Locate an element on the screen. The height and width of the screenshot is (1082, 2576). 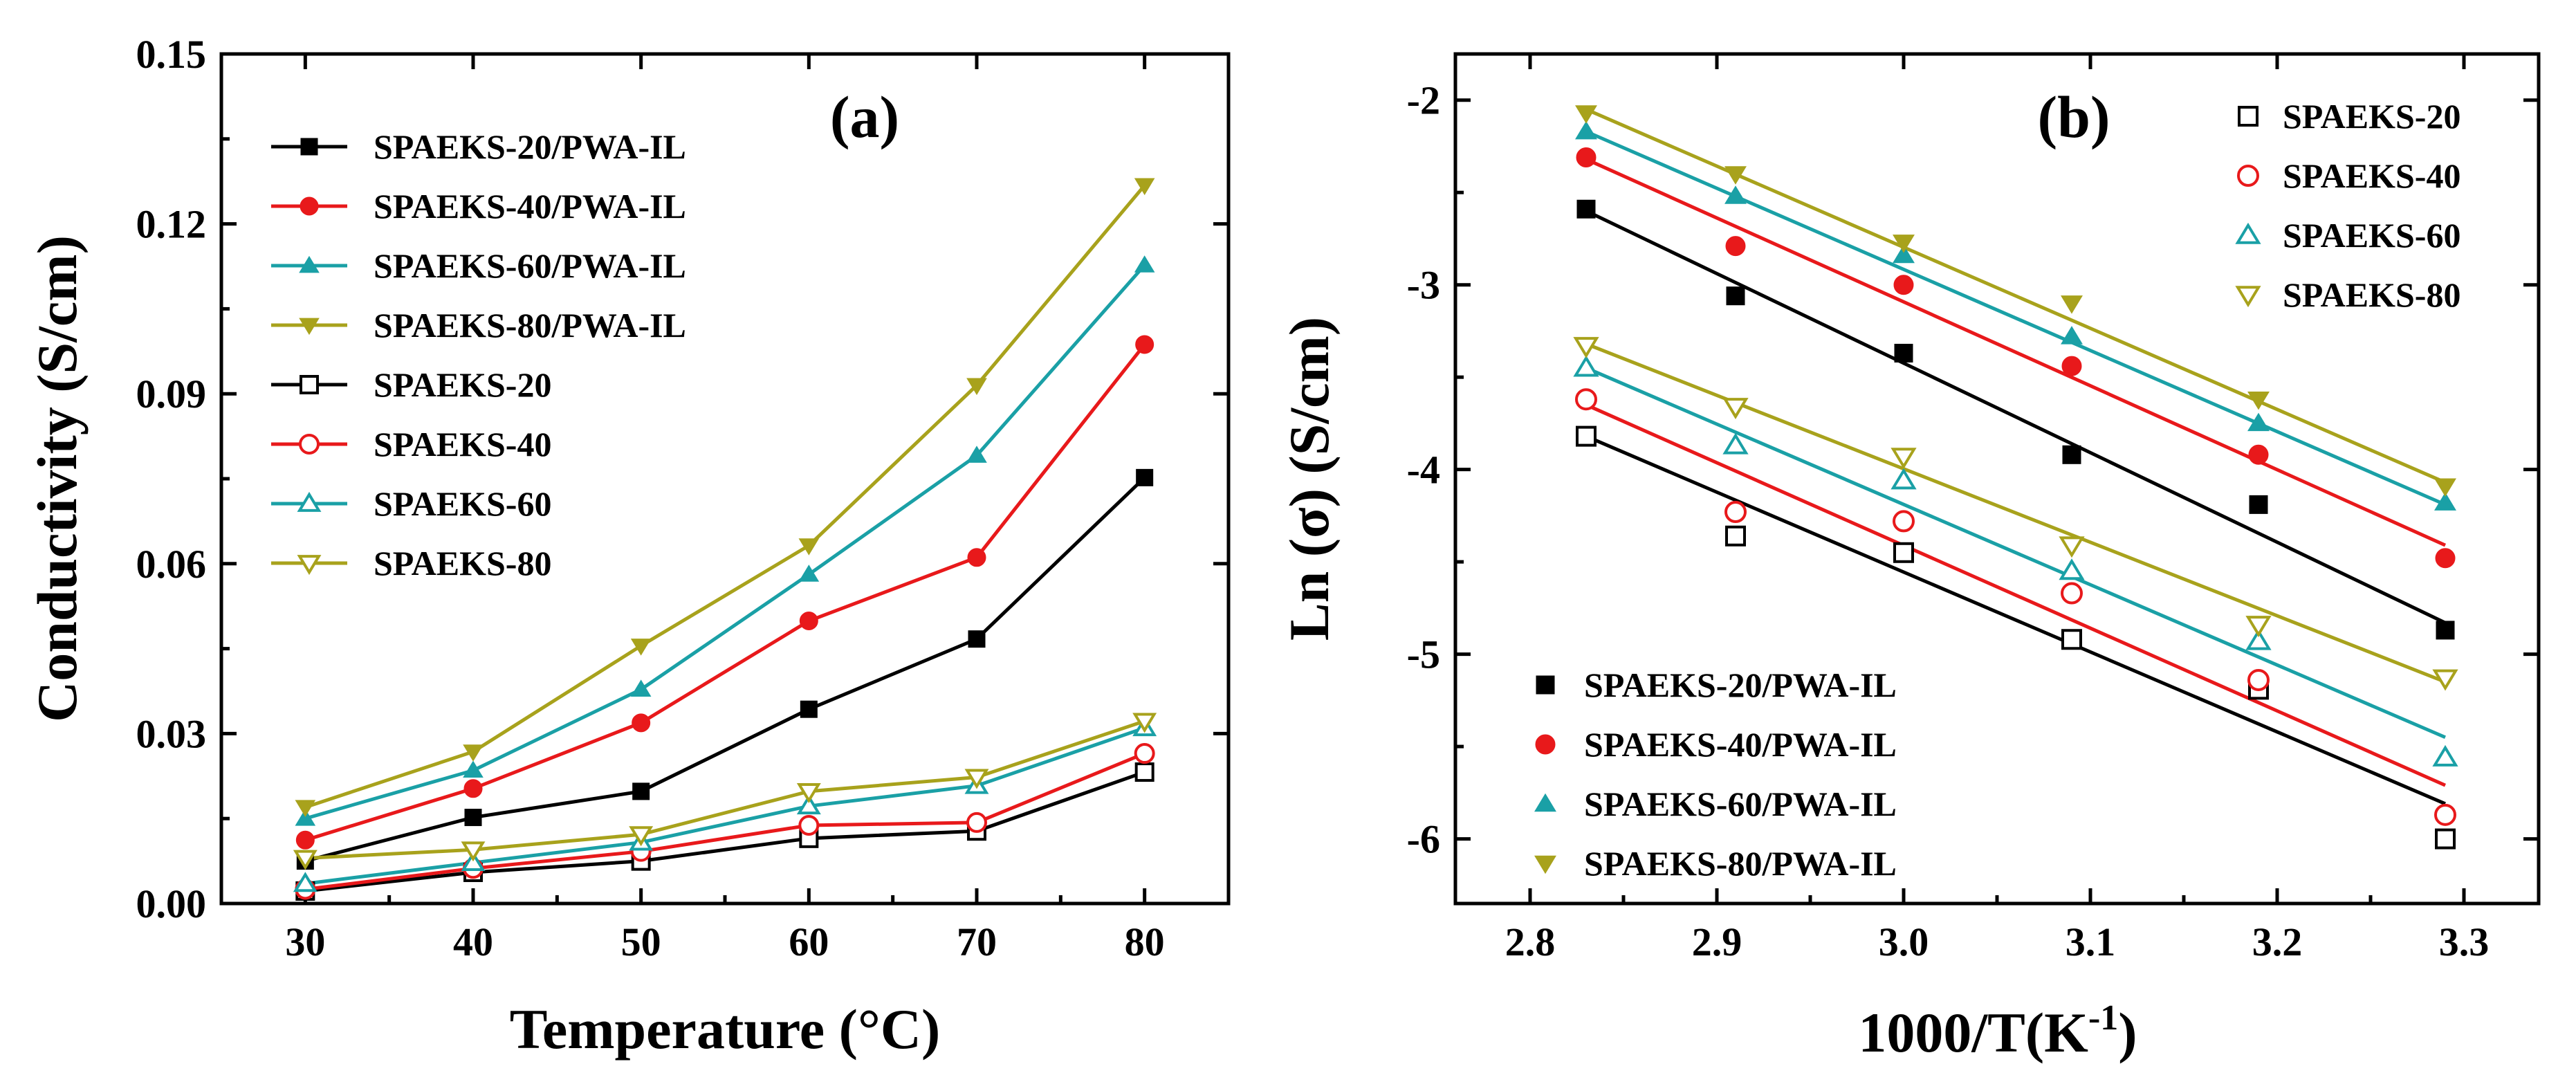
a-x-tick-label: 30 is located at coordinates (305, 941).